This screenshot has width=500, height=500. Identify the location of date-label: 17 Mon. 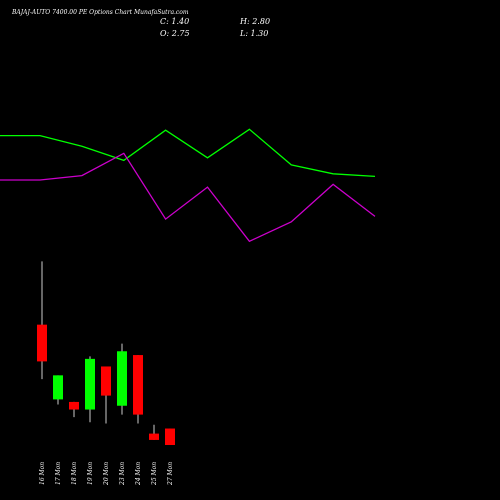
(58, 473).